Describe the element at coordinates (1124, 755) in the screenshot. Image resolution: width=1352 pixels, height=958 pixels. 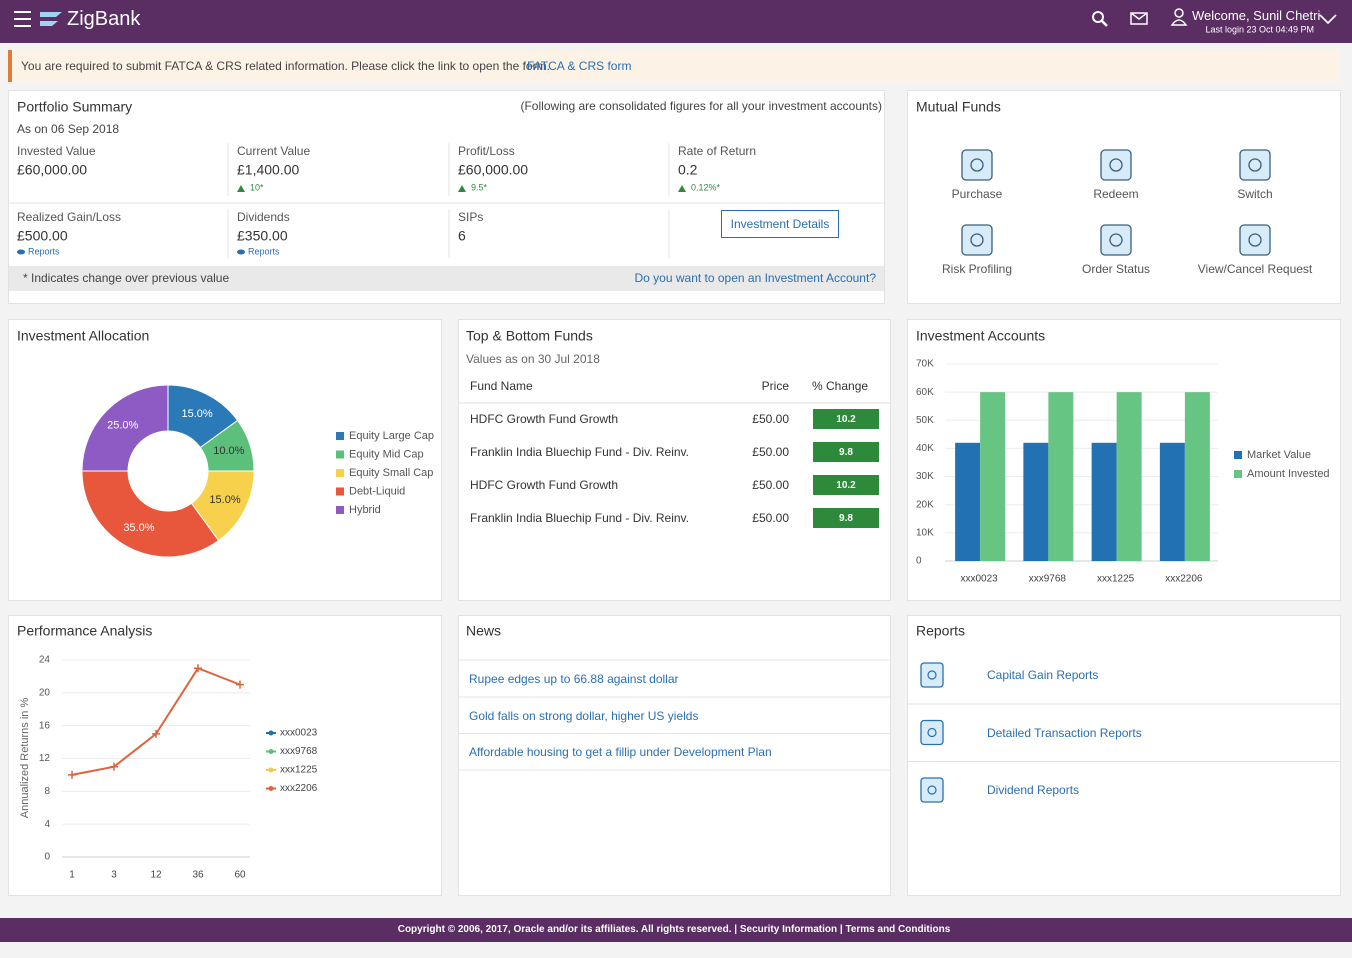
I see `reports-panel` at that location.